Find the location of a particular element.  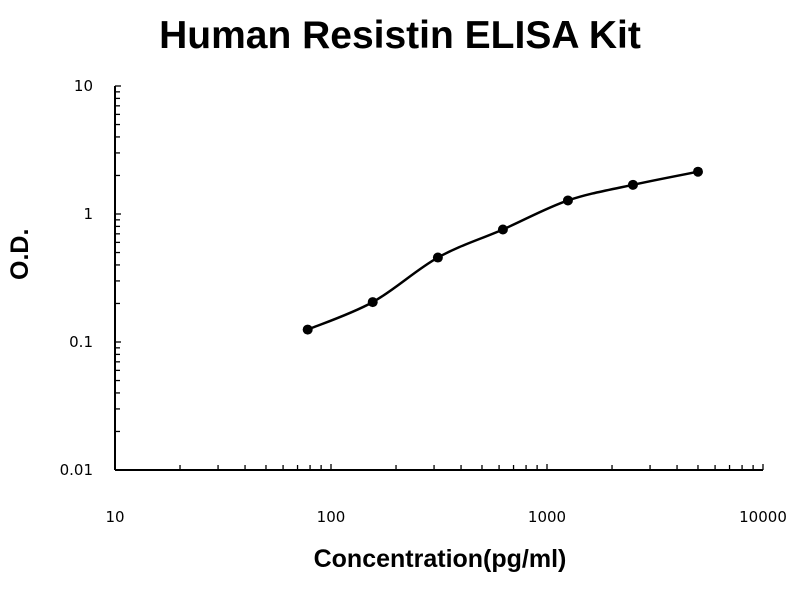

y-tick-label: 0.1 is located at coordinates (81, 342).